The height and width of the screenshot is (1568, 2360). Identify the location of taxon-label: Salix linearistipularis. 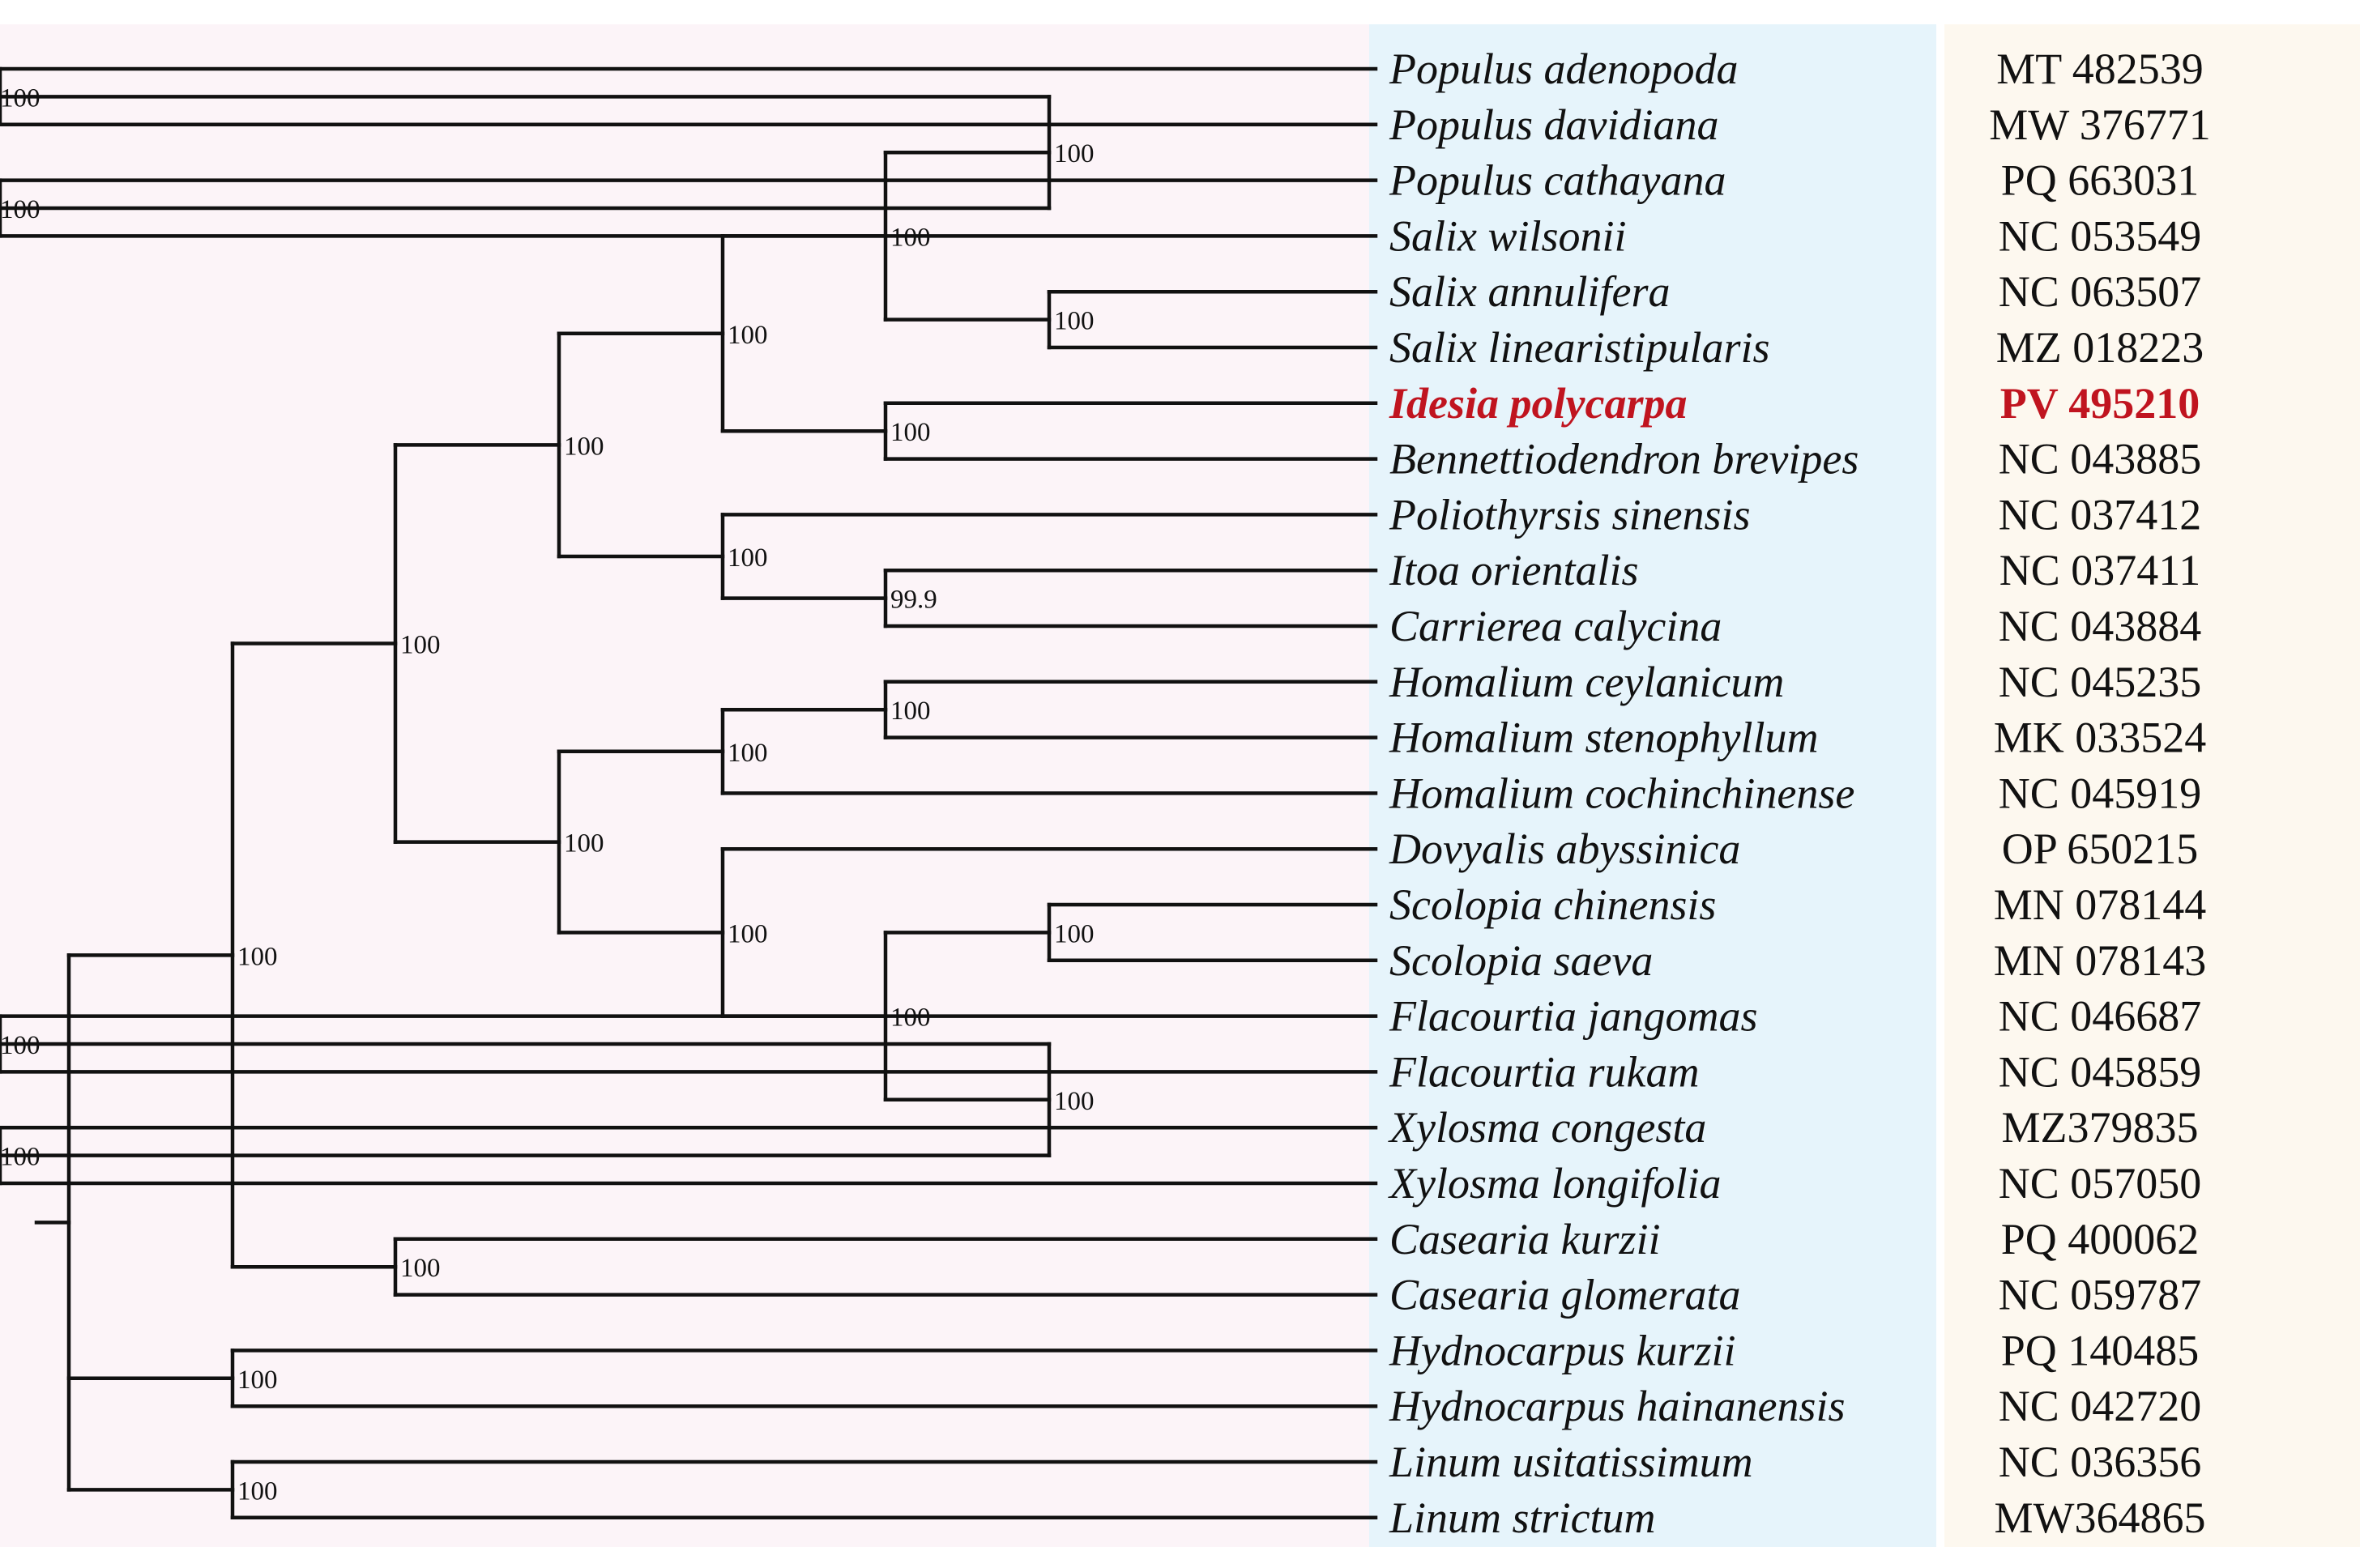
(1580, 347).